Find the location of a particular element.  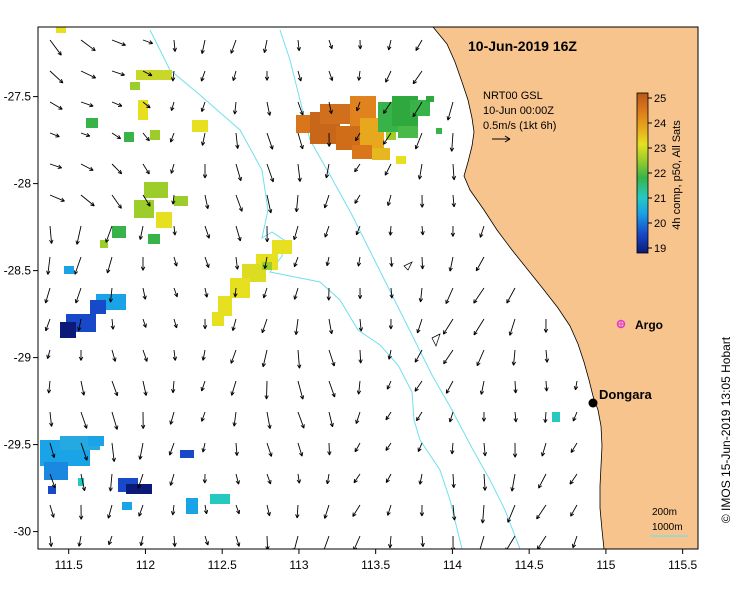

scale-200m: 200m is located at coordinates (664, 512).